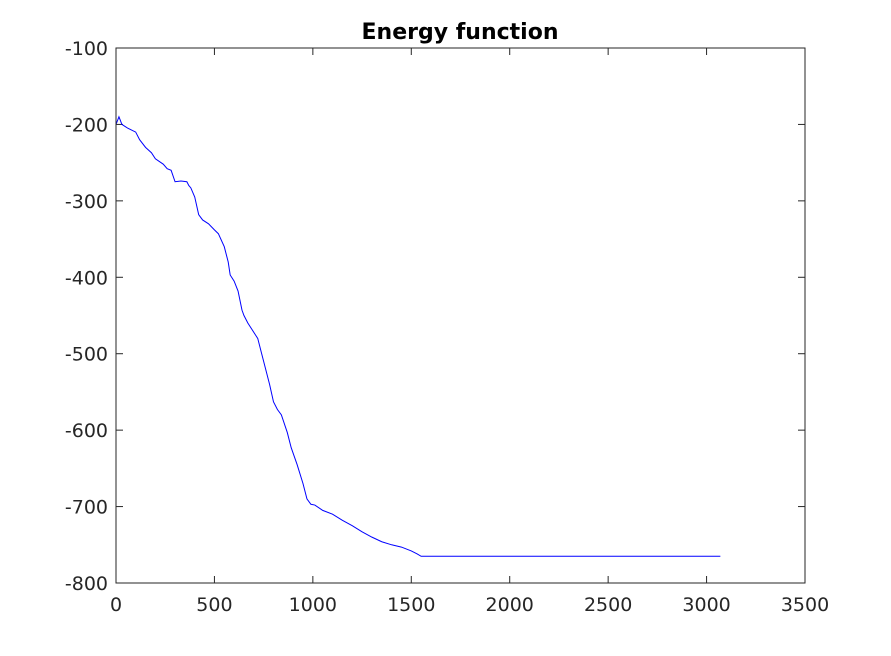 The image size is (891, 656). What do you see at coordinates (86, 584) in the screenshot?
I see `y-tick-label: -800` at bounding box center [86, 584].